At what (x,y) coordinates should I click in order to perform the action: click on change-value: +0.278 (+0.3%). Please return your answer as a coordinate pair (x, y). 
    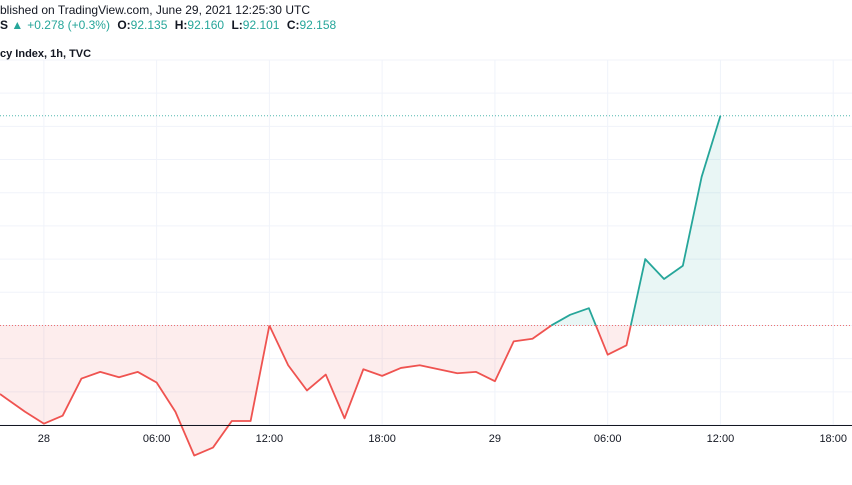
    Looking at the image, I should click on (68, 25).